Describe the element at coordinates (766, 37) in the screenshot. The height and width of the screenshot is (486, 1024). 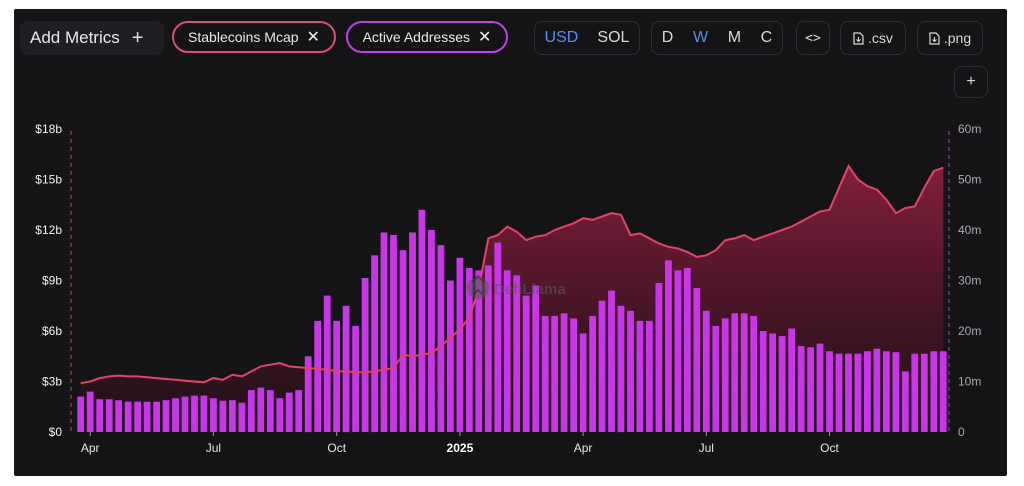
I see `period-option-c: C` at that location.